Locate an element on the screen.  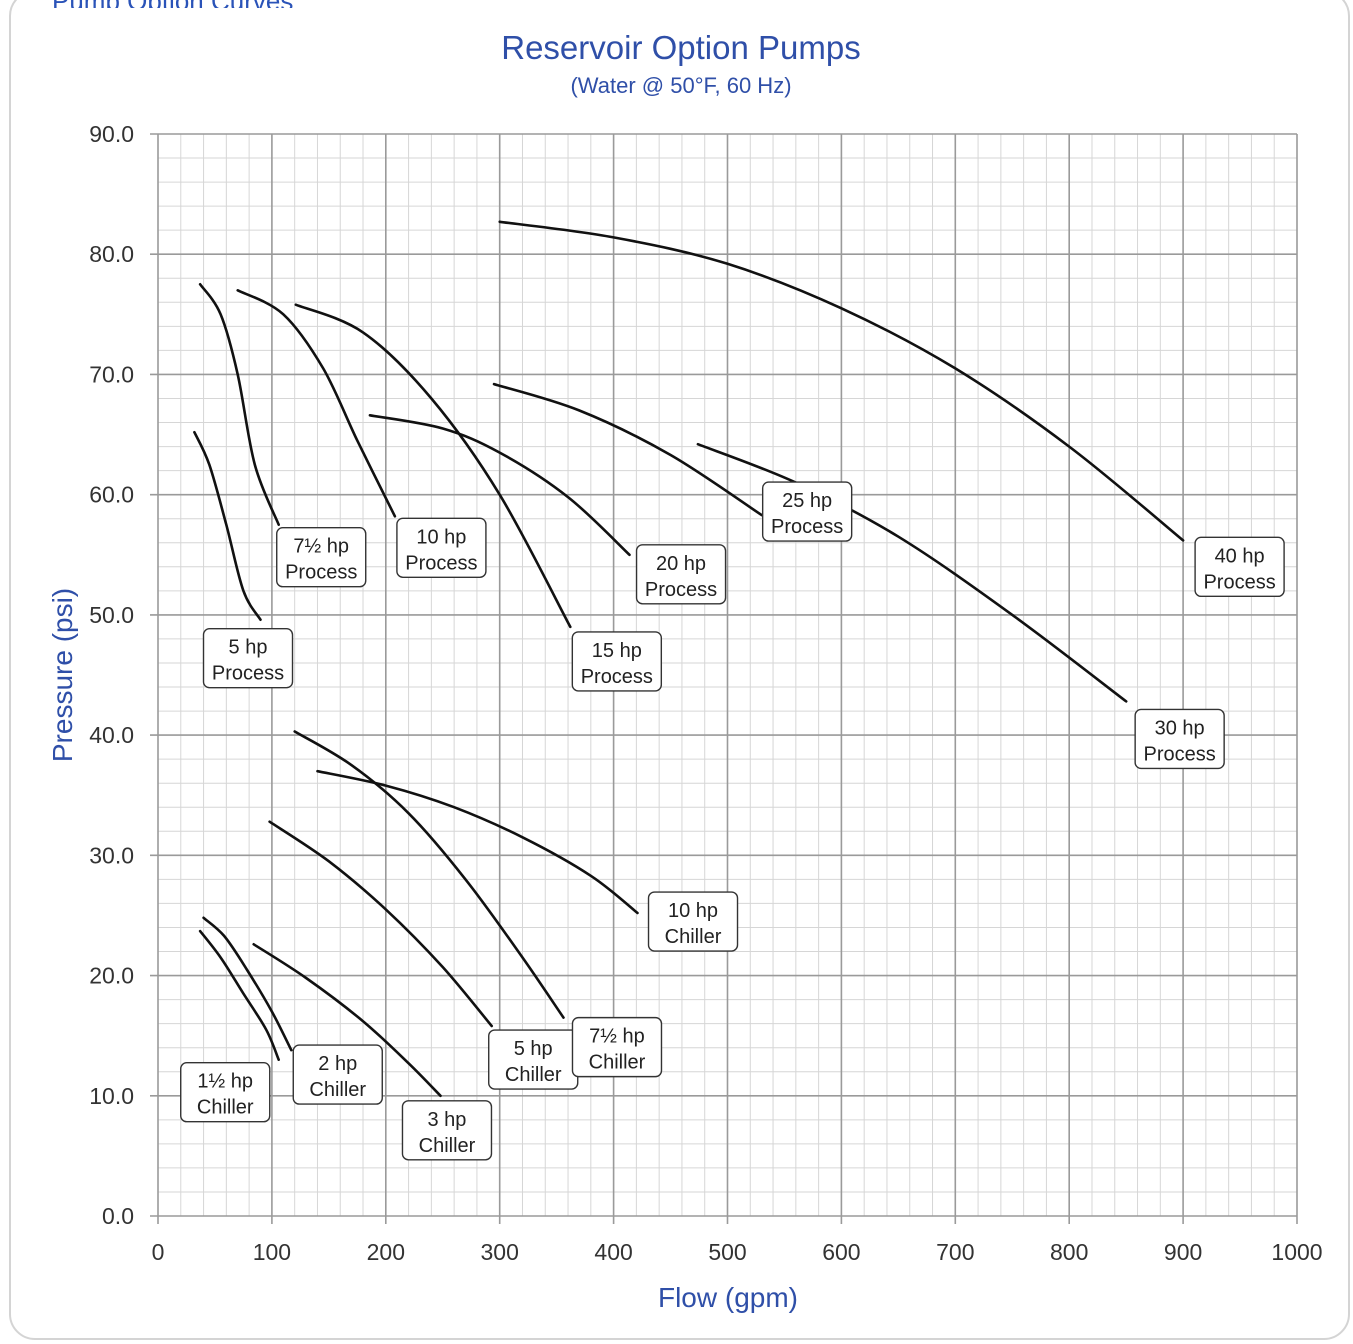
x-tick-label: 300 is located at coordinates (500, 1252).